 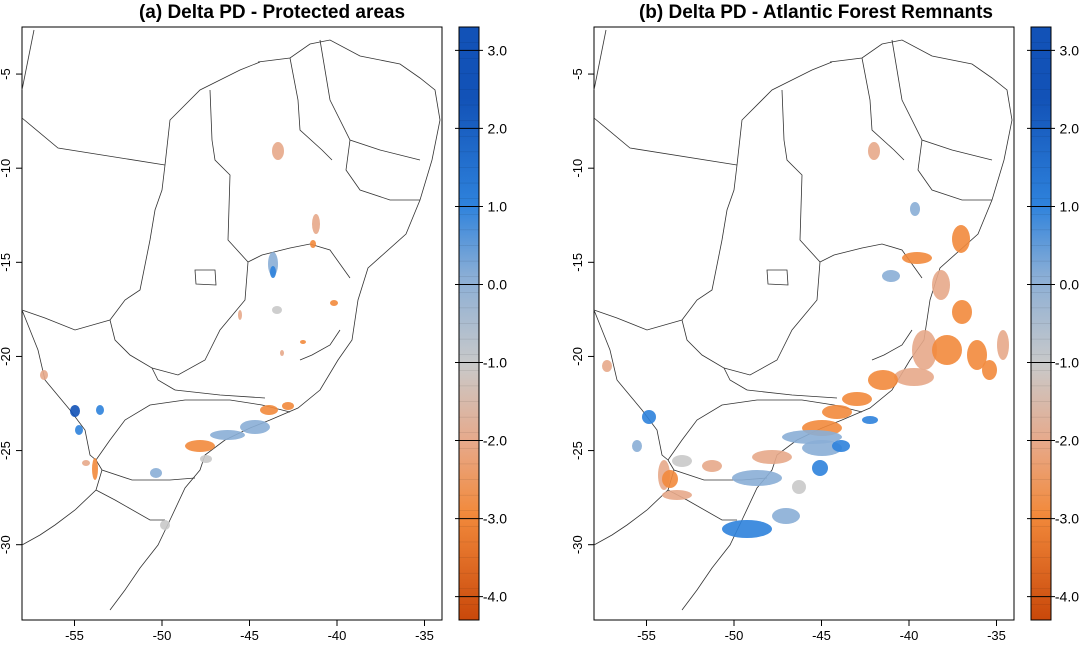 What do you see at coordinates (469, 323) in the screenshot?
I see `colorbar-gradient` at bounding box center [469, 323].